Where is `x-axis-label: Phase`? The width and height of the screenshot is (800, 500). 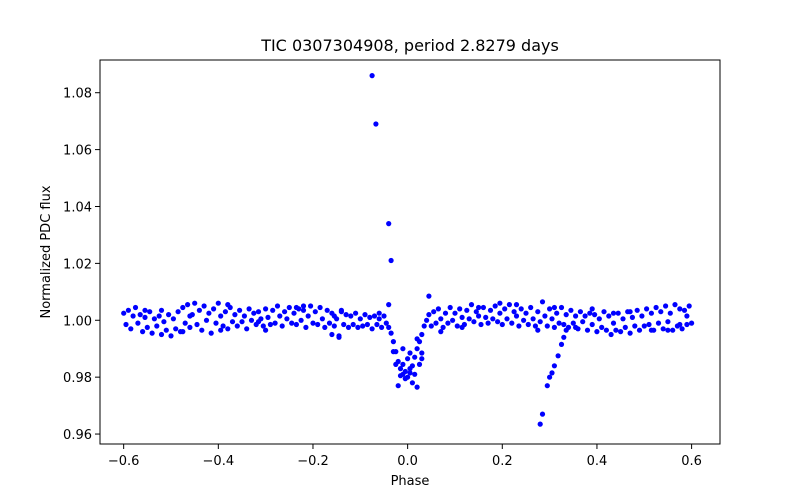 x-axis-label: Phase is located at coordinates (410, 481).